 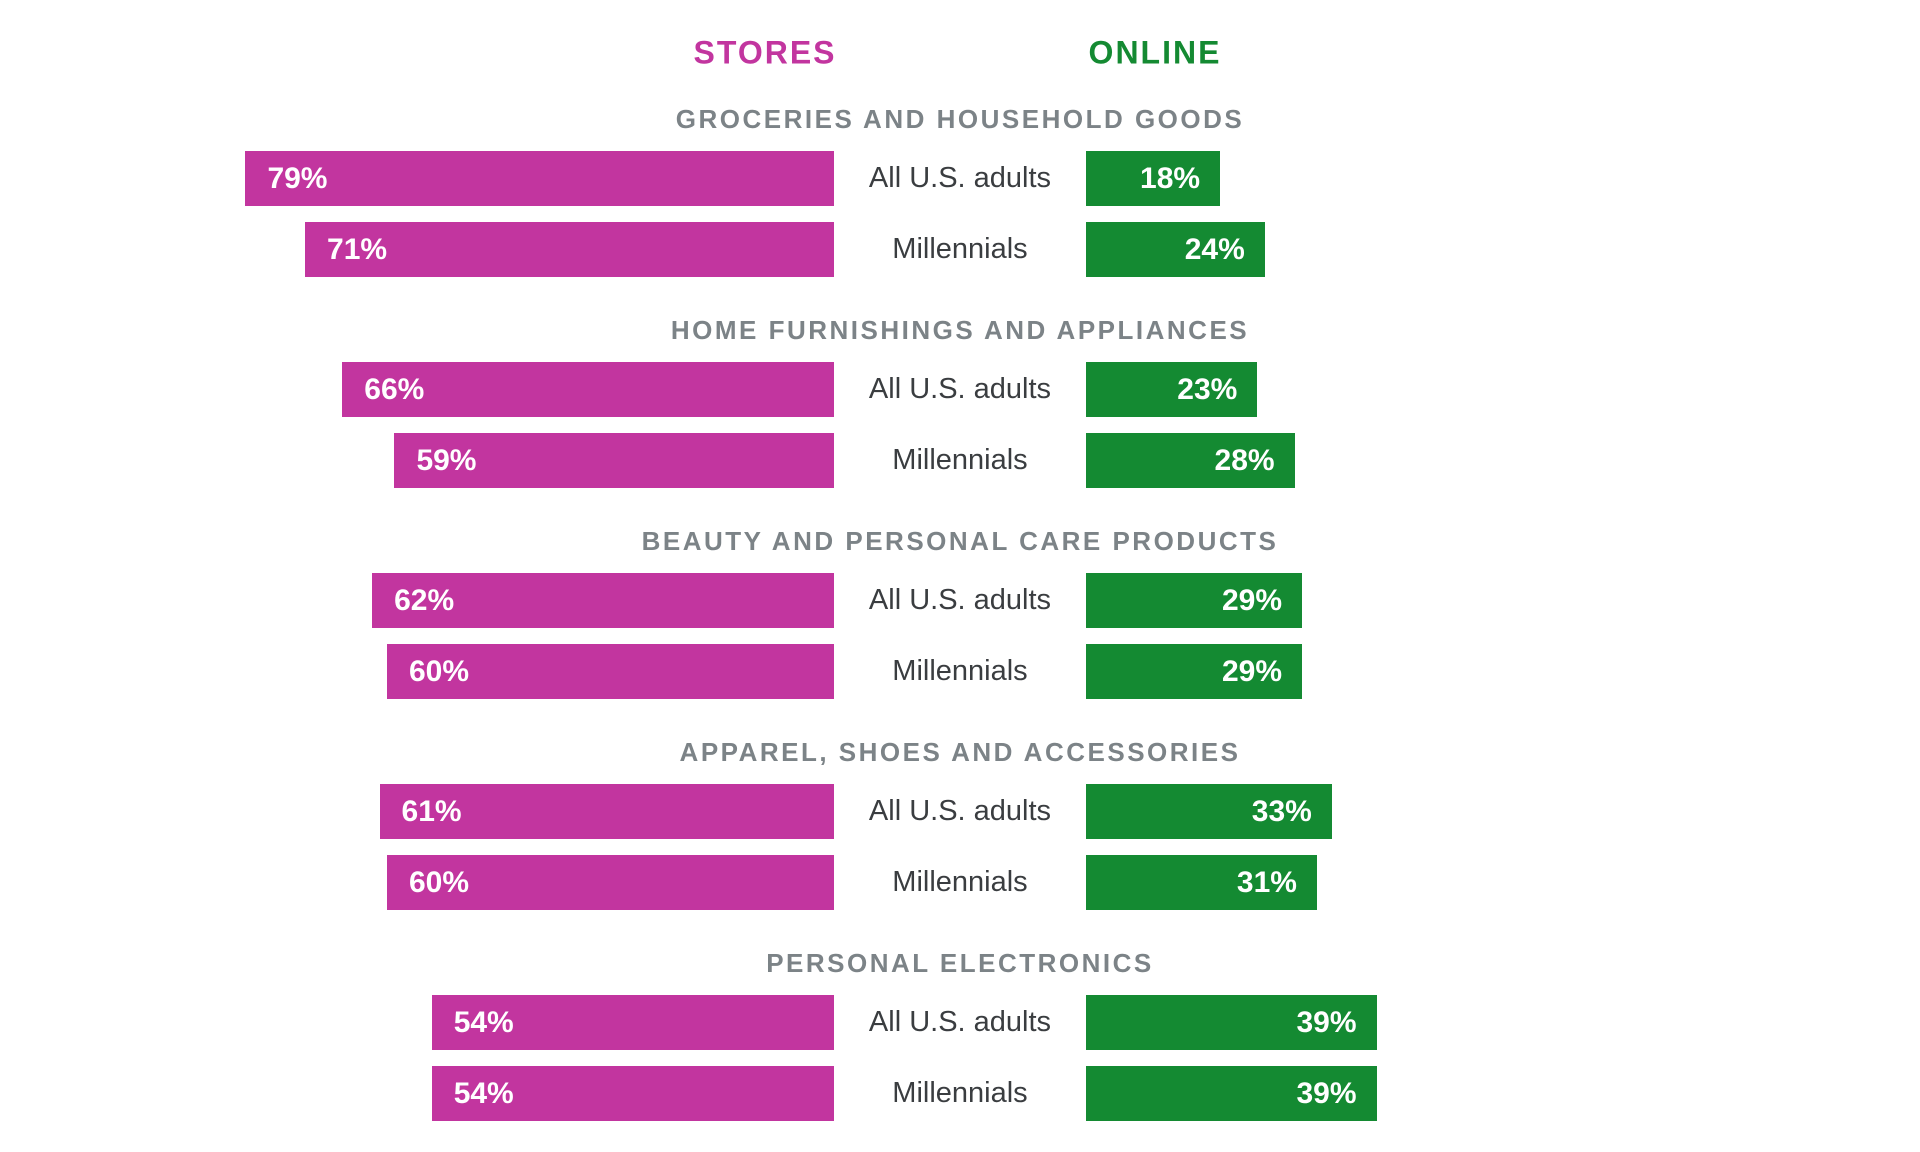 I want to click on online-bar: 18%, so click(x=1153, y=178).